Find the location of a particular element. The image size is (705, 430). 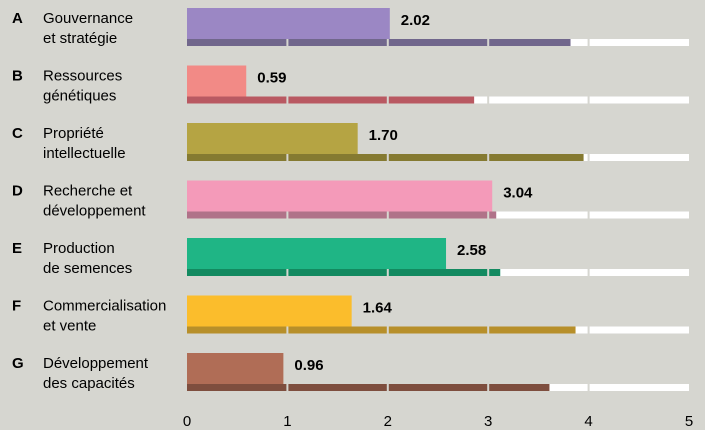

category-label: Développement is located at coordinates (96, 363).